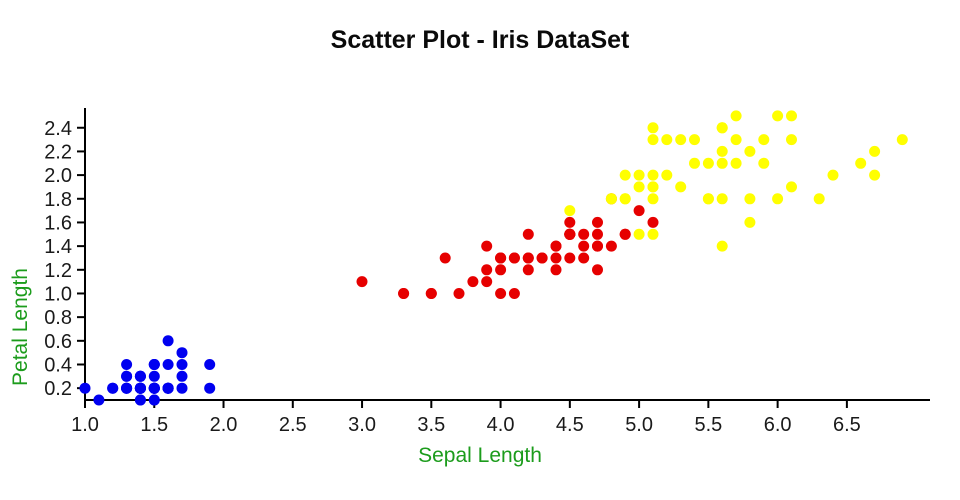 This screenshot has width=960, height=500. I want to click on y-tick-label: 1.0, so click(58, 294).